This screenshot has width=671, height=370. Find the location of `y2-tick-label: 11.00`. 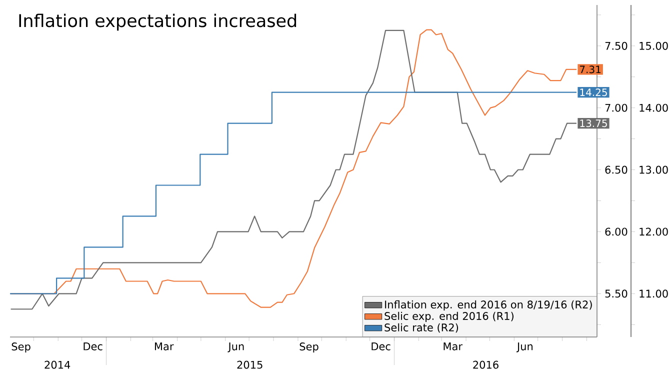

y2-tick-label: 11.00 is located at coordinates (654, 294).